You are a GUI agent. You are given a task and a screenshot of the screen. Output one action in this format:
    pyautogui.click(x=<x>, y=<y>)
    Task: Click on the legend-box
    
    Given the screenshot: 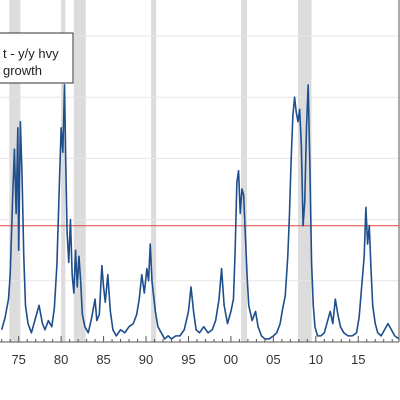 What is the action you would take?
    pyautogui.click(x=37, y=58)
    